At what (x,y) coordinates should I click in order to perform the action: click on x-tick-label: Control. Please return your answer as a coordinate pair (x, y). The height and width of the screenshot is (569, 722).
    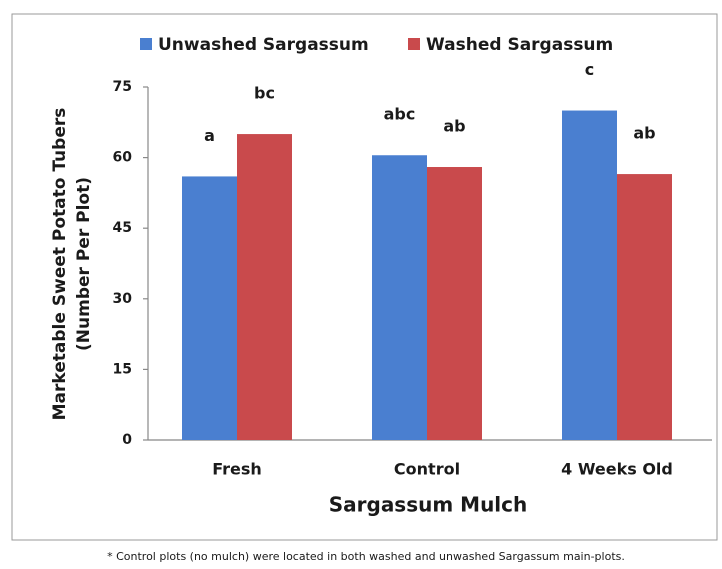
    Looking at the image, I should click on (427, 469).